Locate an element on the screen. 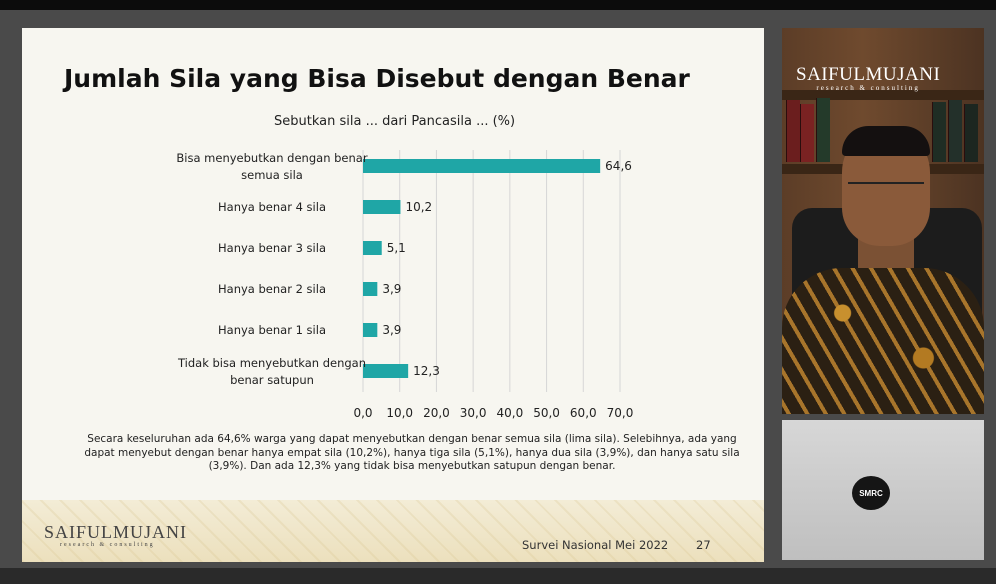  category-label-line: Hanya benar 3 sila is located at coordinates (272, 248).